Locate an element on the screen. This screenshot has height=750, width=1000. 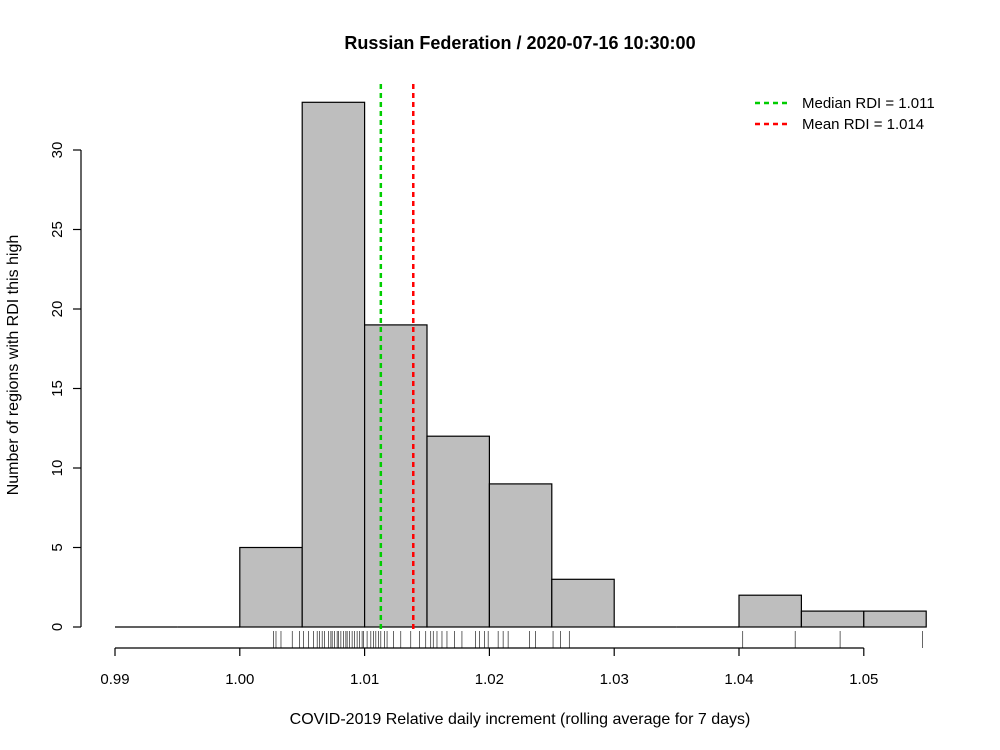
y-tick-label: 0 is located at coordinates (57, 627).